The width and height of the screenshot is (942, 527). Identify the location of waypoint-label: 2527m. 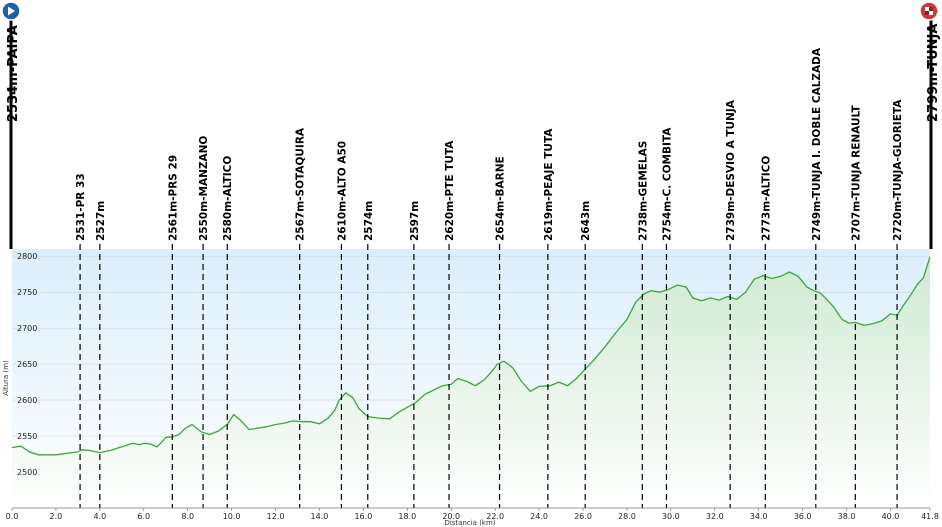
(101, 221).